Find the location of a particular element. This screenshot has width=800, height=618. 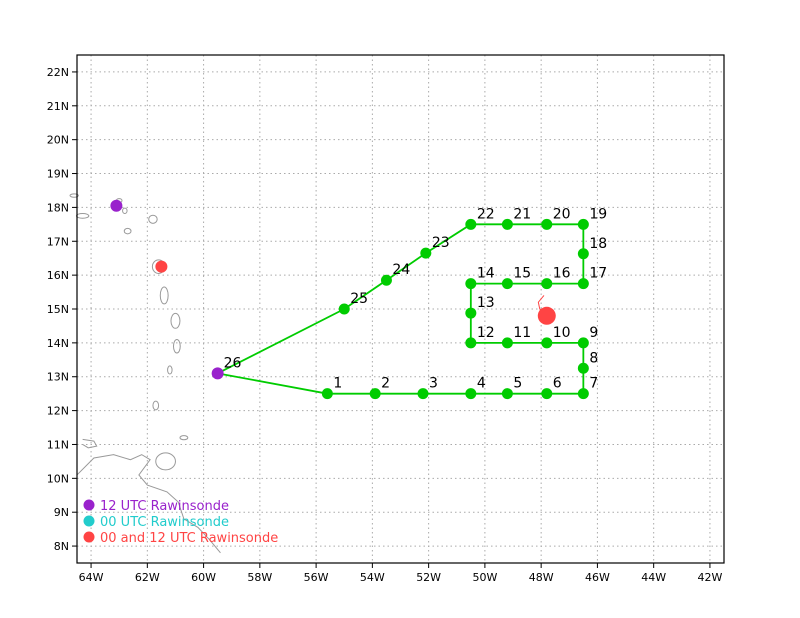

lat-tick-label: 10N is located at coordinates (58, 478).